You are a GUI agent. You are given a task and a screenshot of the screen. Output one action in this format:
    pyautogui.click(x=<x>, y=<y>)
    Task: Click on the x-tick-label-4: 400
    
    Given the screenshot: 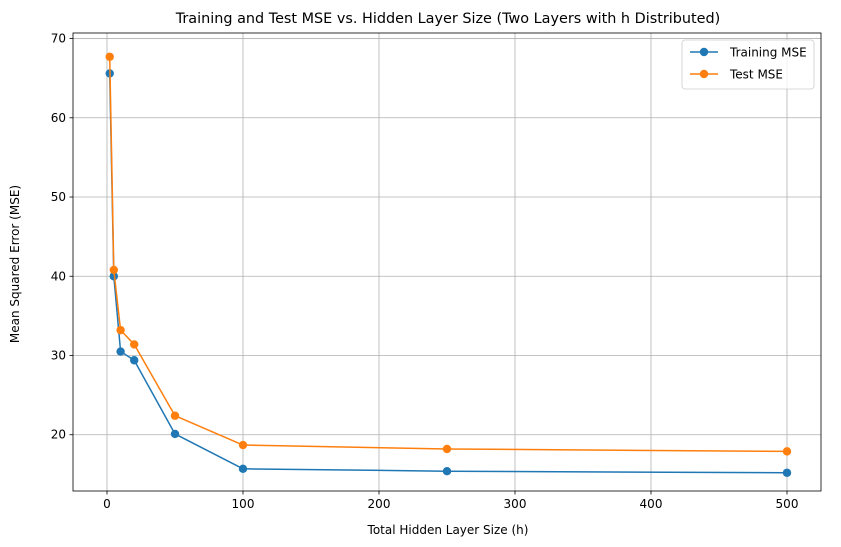 What is the action you would take?
    pyautogui.click(x=651, y=504)
    